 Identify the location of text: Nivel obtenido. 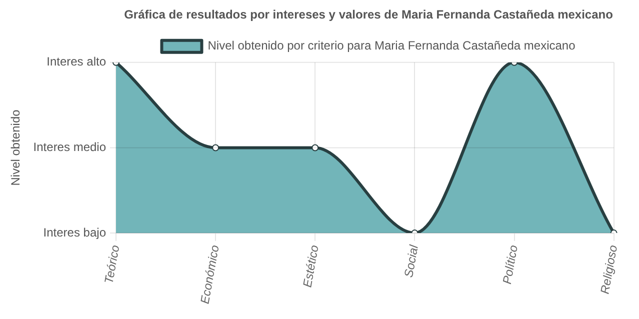
(15, 147).